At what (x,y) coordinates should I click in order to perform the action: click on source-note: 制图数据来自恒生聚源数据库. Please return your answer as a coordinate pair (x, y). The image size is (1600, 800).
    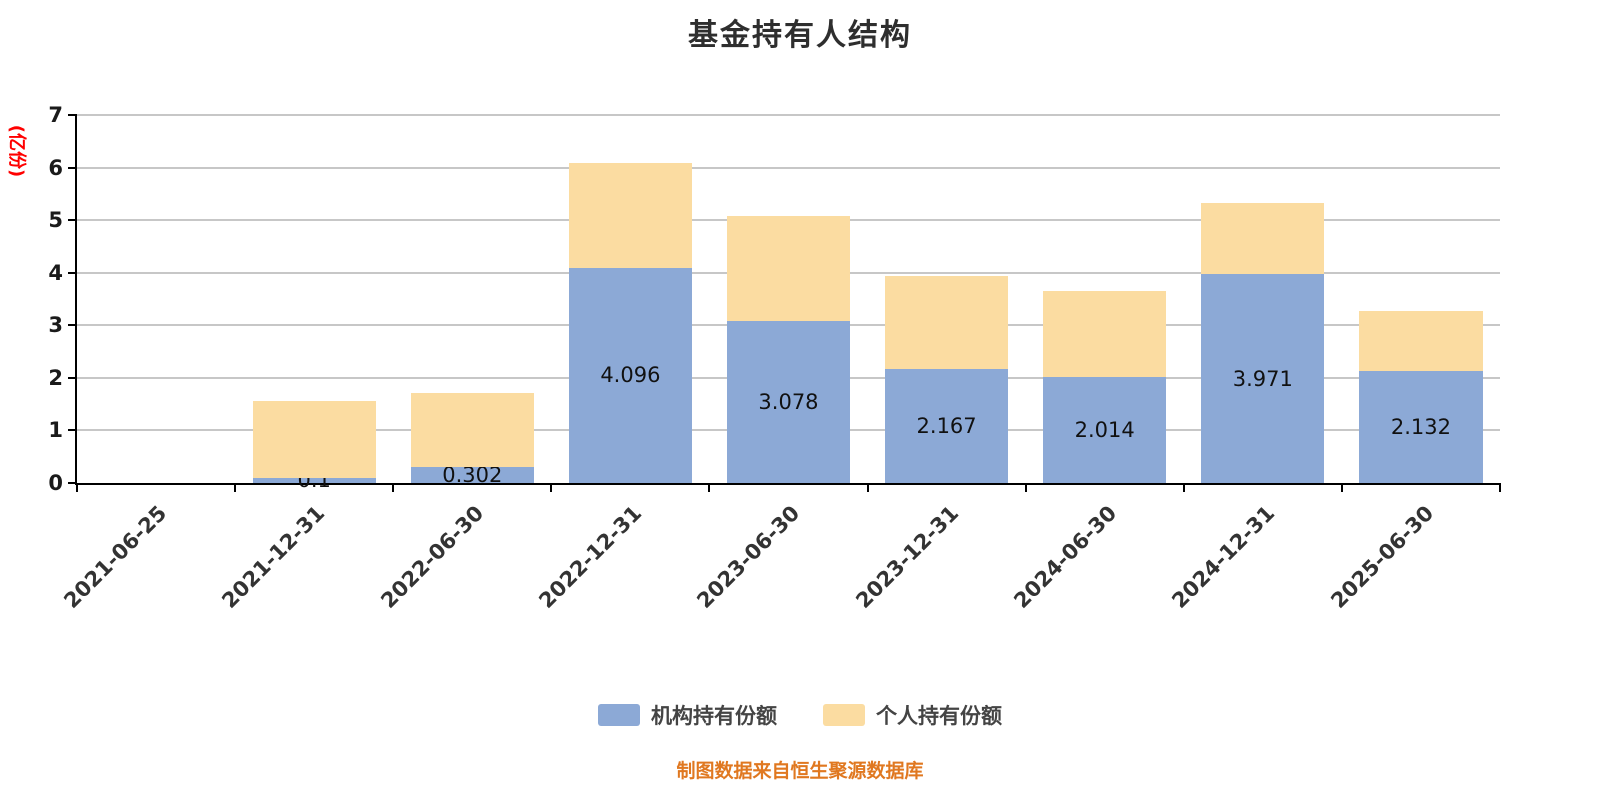
    Looking at the image, I should click on (800, 771).